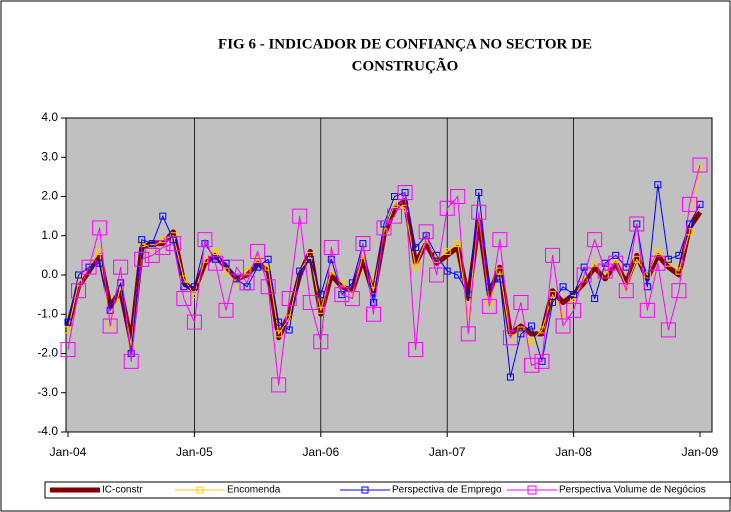 The image size is (731, 512). What do you see at coordinates (49, 235) in the screenshot?
I see `y-tick-label: 1.0` at bounding box center [49, 235].